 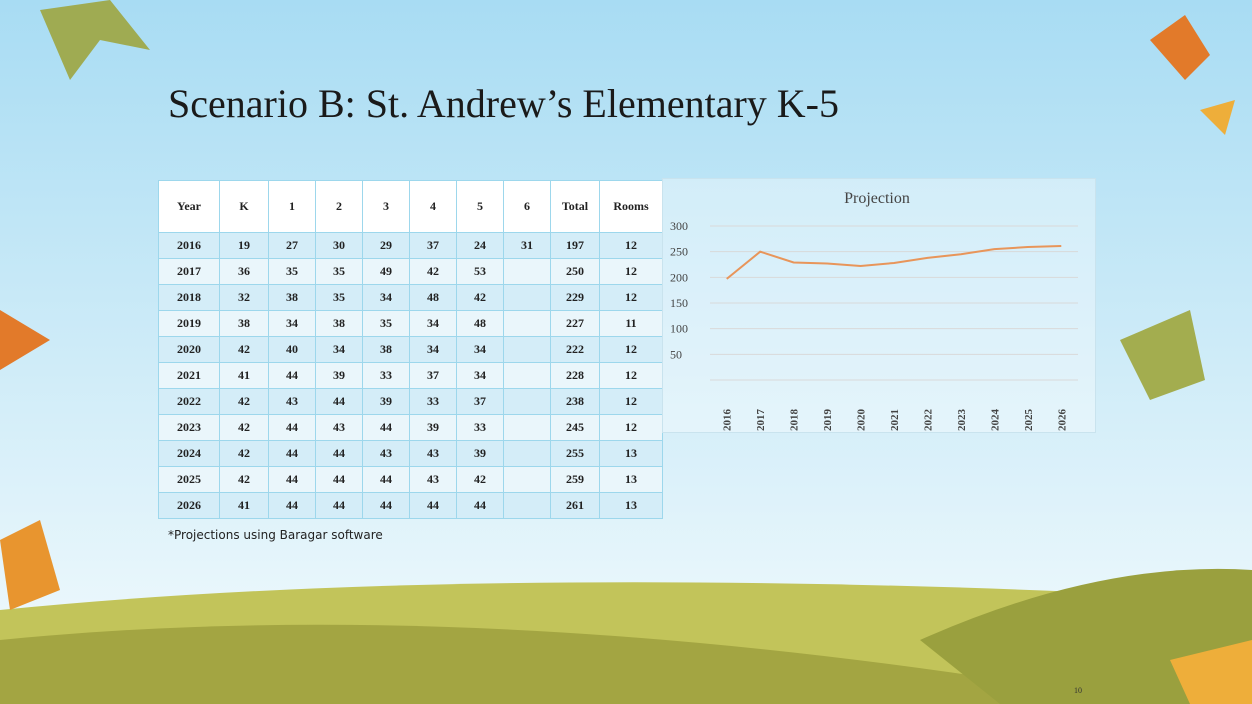 What do you see at coordinates (189, 297) in the screenshot?
I see `table-cell: 2018` at bounding box center [189, 297].